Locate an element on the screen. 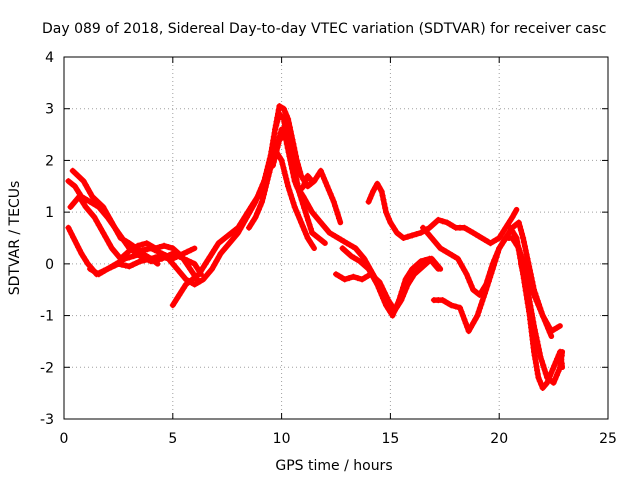 The image size is (640, 480). x-axis-title: GPS time / hours is located at coordinates (333, 466).